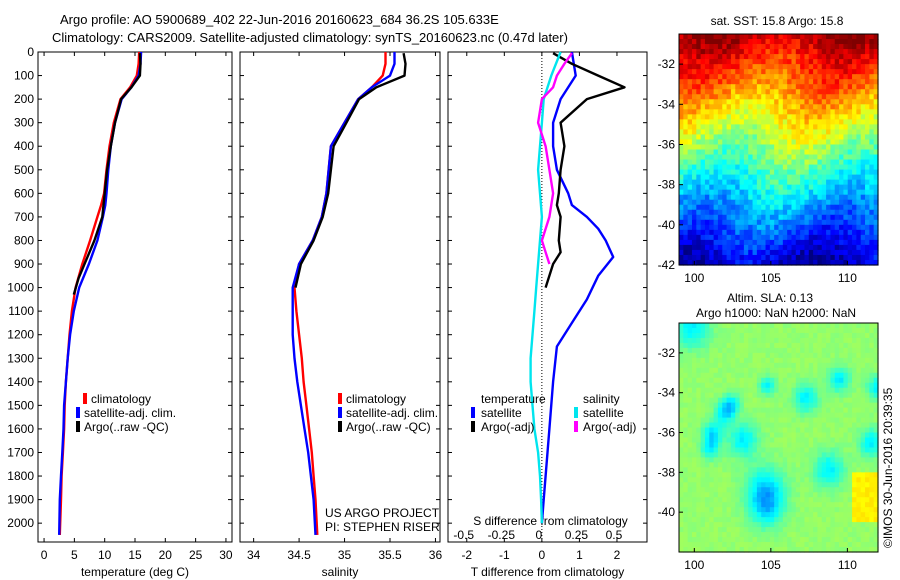  Describe the element at coordinates (847, 565) in the screenshot. I see `map-xtick-label: 110` at that location.